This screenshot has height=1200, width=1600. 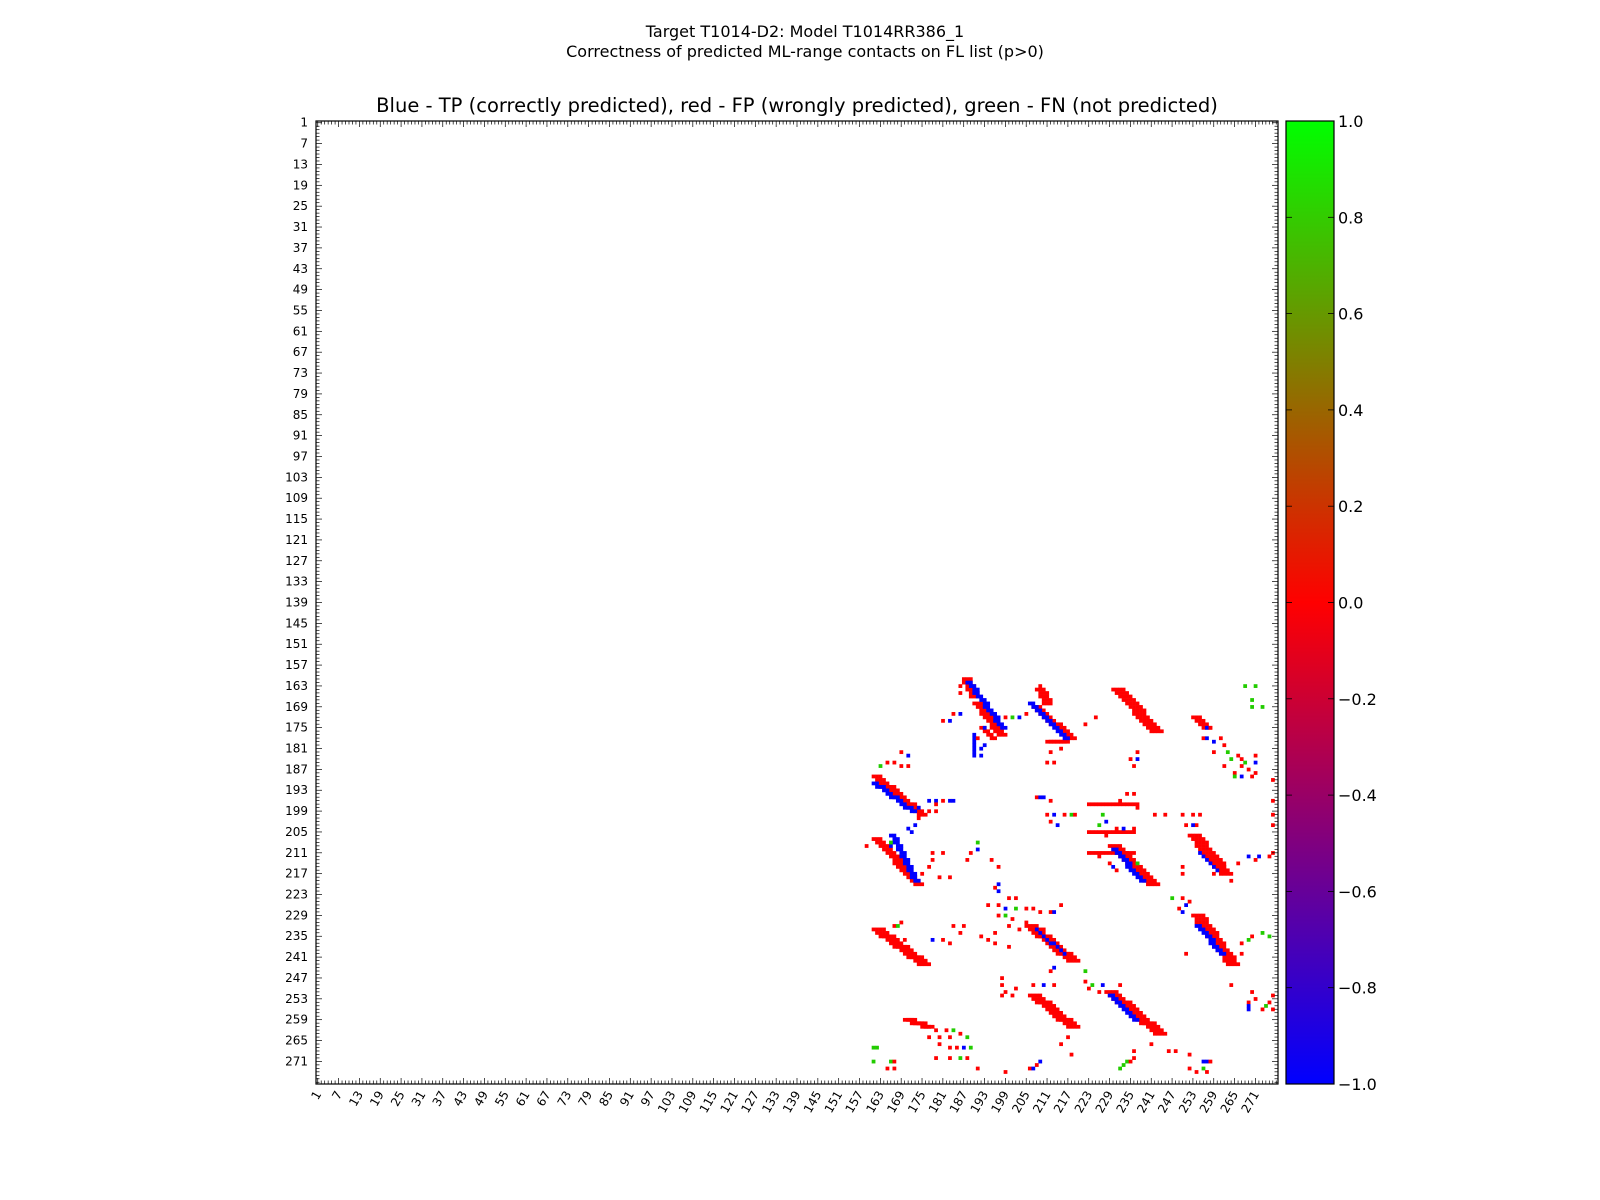 What do you see at coordinates (1250, 1102) in the screenshot?
I see `x-tick-label: 271` at bounding box center [1250, 1102].